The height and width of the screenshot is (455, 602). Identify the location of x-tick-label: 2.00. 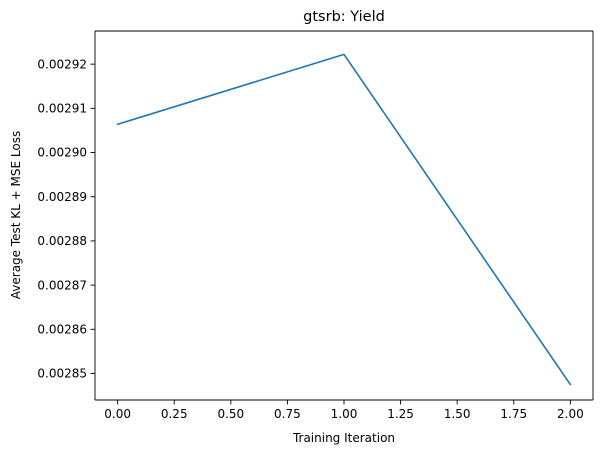
(570, 414).